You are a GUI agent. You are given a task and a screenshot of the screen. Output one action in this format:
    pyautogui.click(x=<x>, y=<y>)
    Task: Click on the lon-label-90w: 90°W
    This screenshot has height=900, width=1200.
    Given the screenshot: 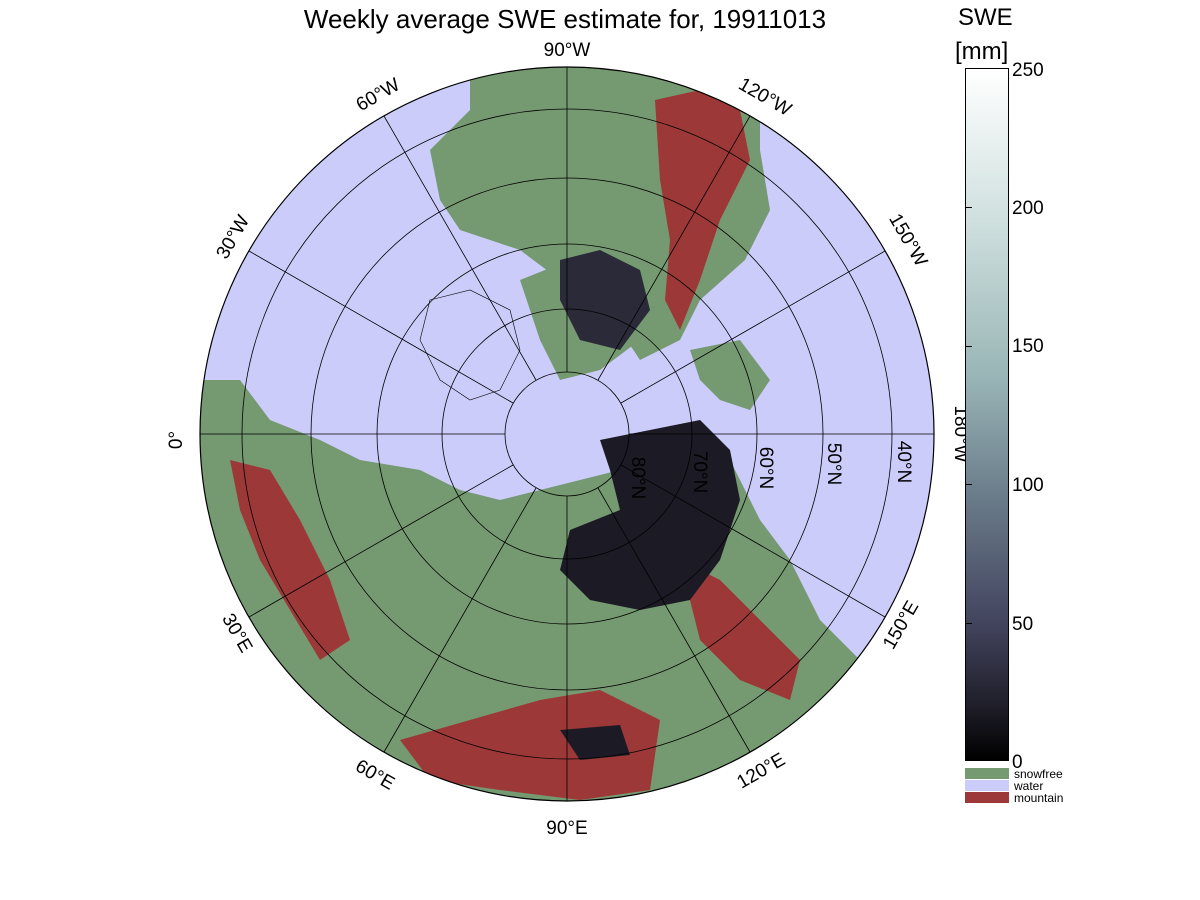 What is the action you would take?
    pyautogui.click(x=567, y=50)
    